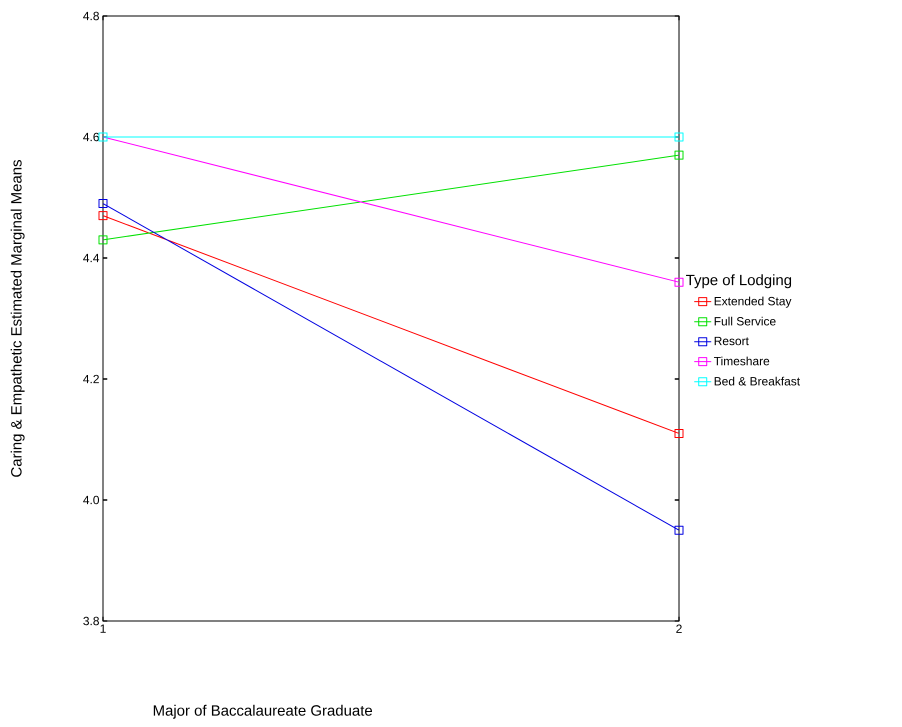  What do you see at coordinates (731, 341) in the screenshot?
I see `legend-label: Resort` at bounding box center [731, 341].